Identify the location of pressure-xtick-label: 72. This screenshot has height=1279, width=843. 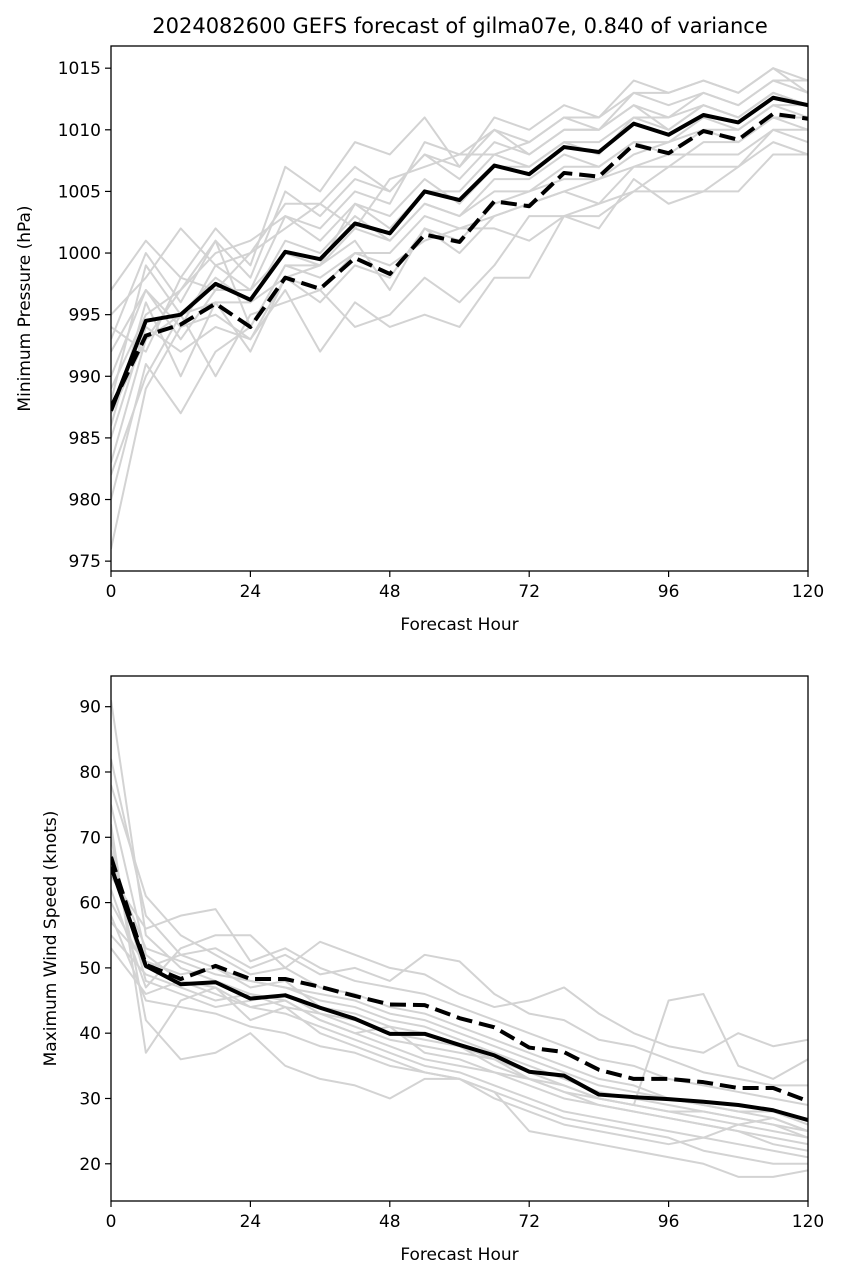
(529, 592).